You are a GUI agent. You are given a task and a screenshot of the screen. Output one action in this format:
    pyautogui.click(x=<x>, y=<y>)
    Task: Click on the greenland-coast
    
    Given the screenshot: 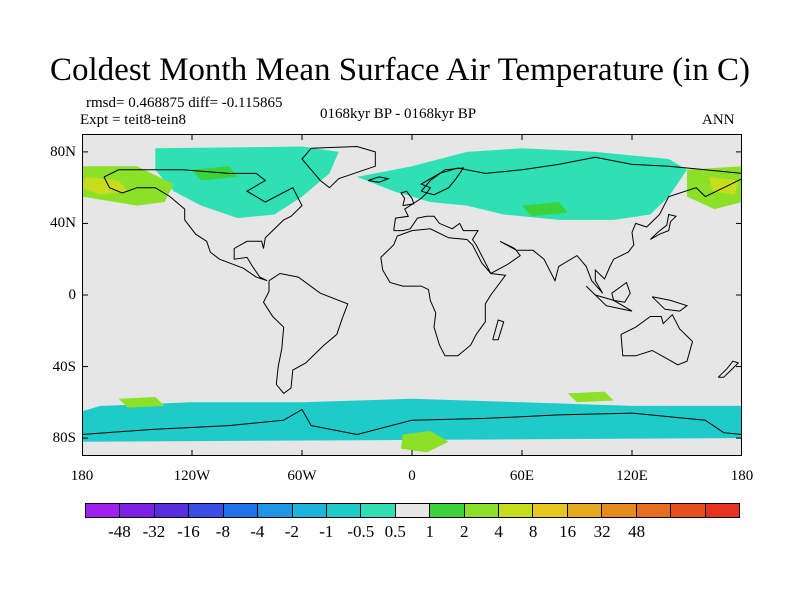 What is the action you would take?
    pyautogui.click(x=338, y=167)
    